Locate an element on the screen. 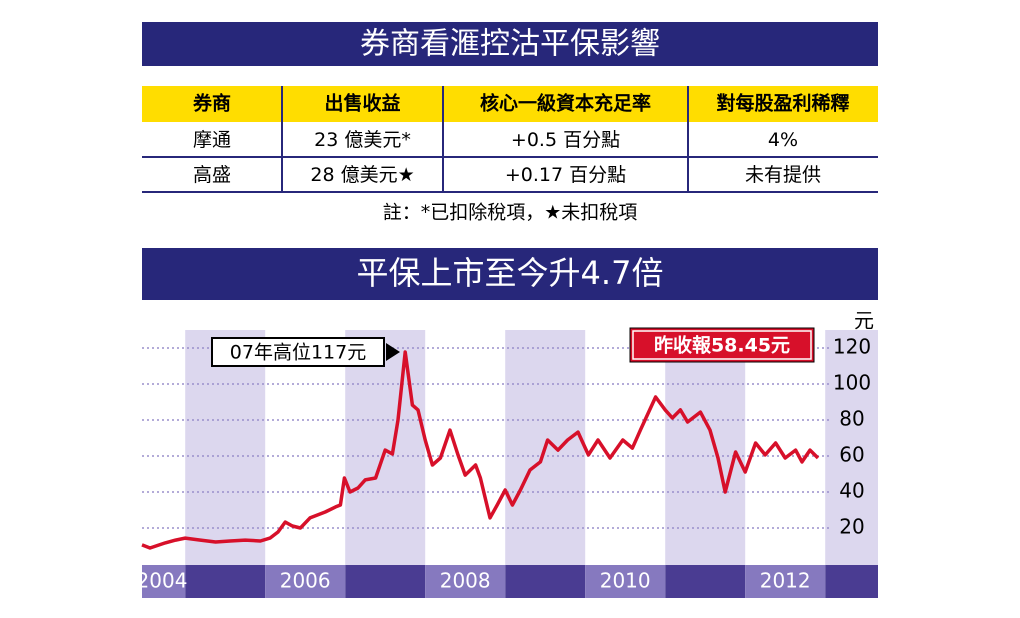 The height and width of the screenshot is (618, 1020). table-header-bg is located at coordinates (510, 104).